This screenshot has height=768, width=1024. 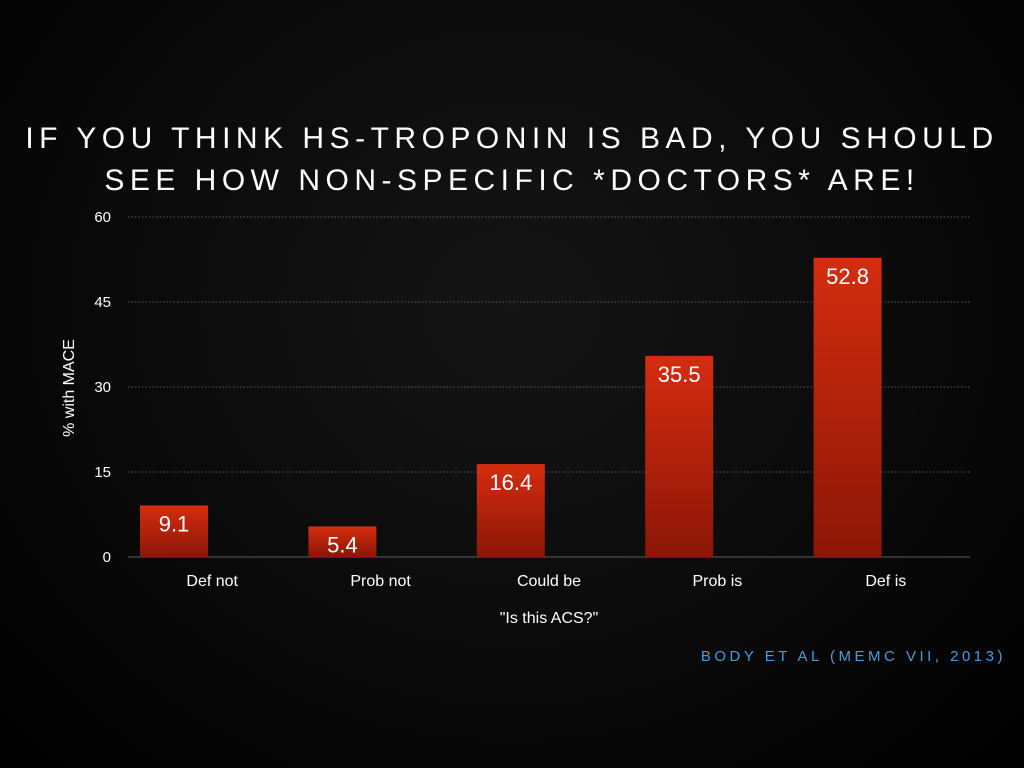 What do you see at coordinates (102, 302) in the screenshot?
I see `y-tick-label: 45` at bounding box center [102, 302].